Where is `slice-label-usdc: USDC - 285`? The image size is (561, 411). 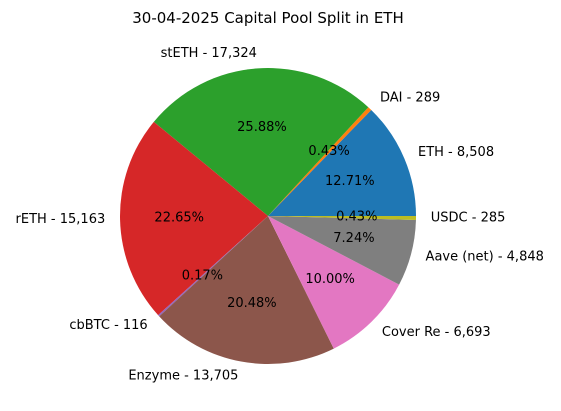
slice-label-usdc: USDC - 285 is located at coordinates (468, 218).